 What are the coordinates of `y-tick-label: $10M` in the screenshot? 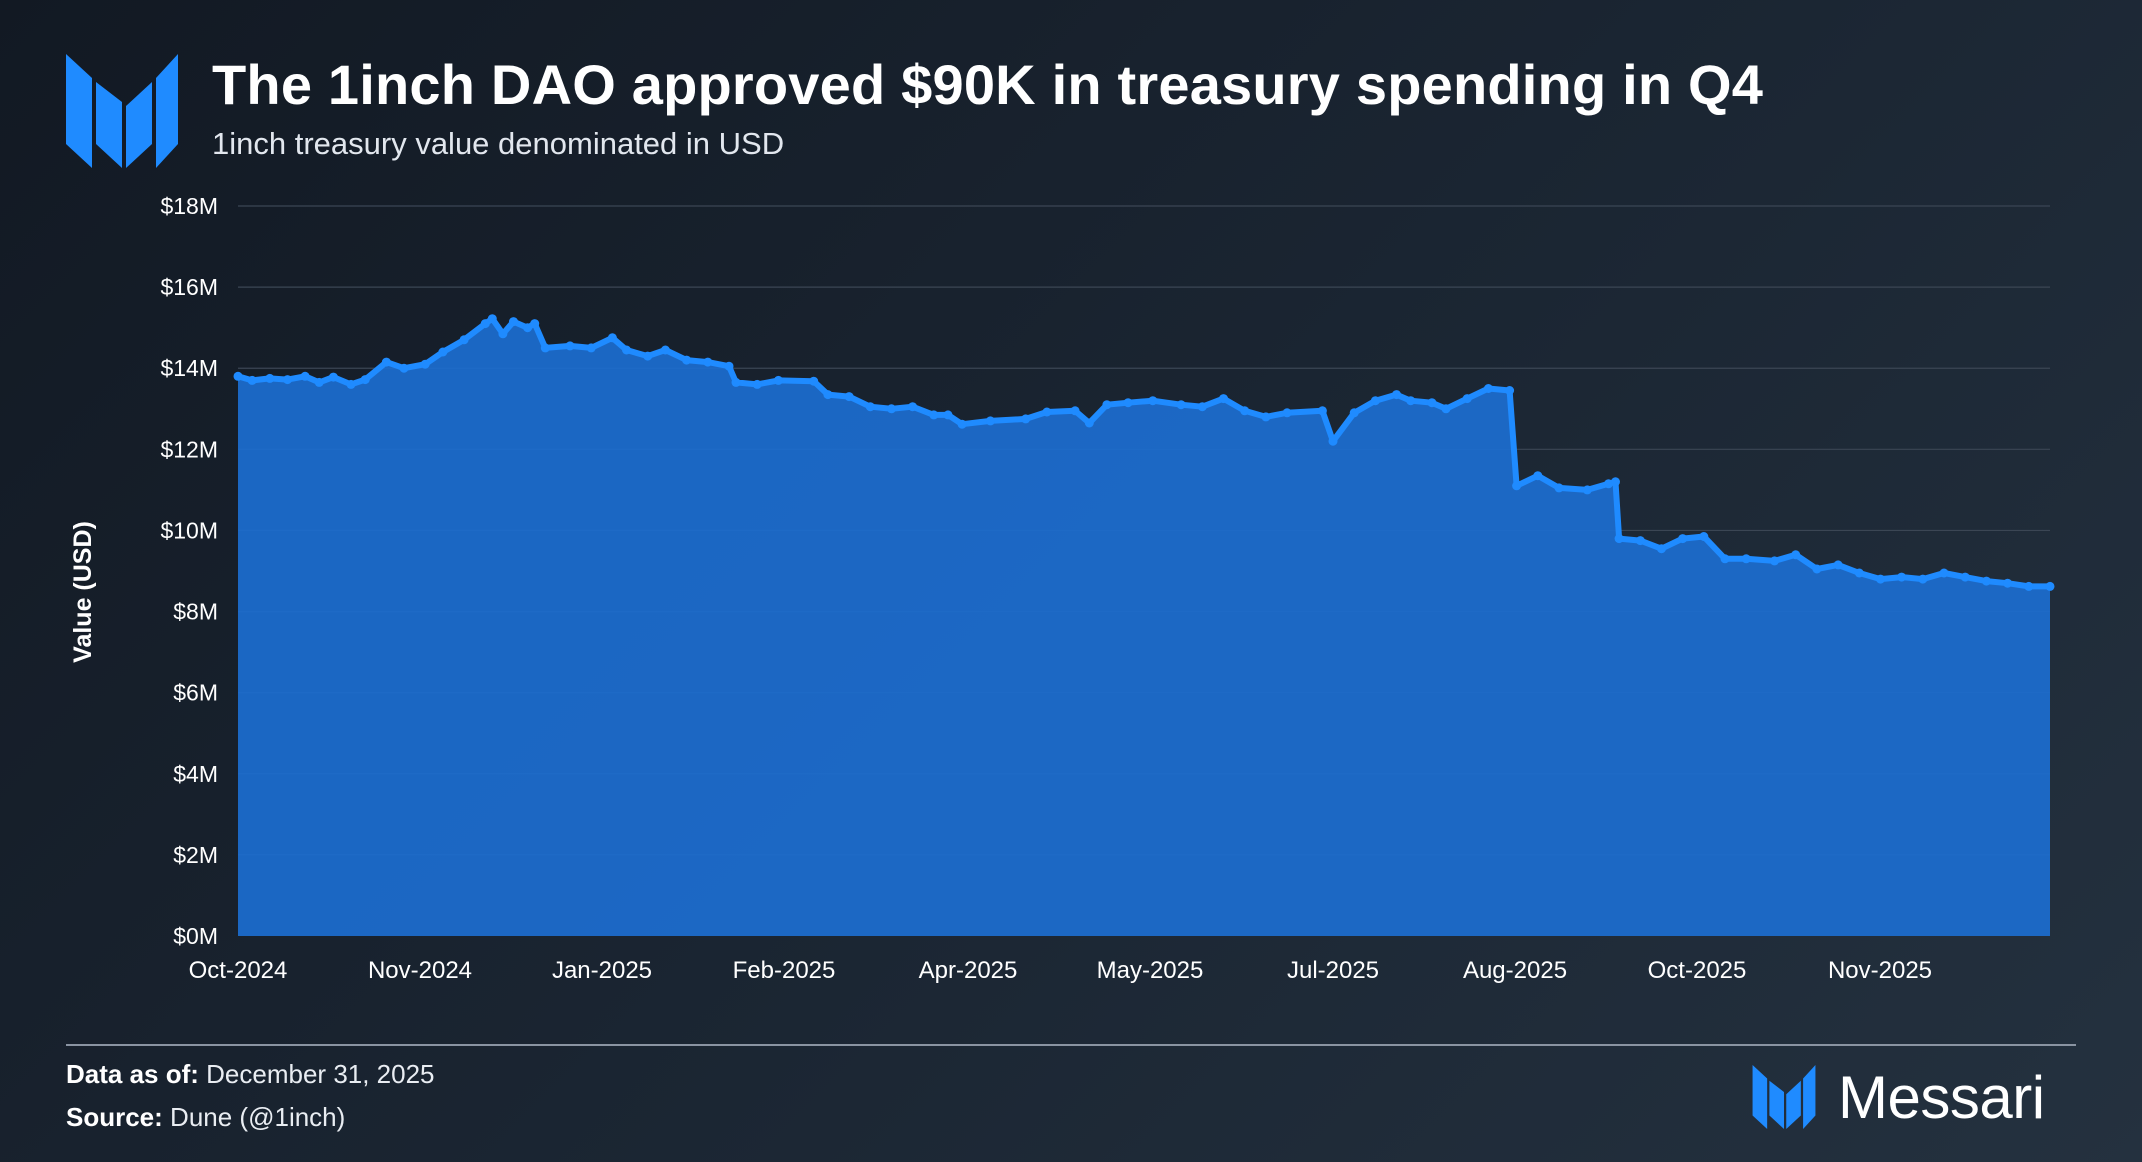 It's located at (189, 530).